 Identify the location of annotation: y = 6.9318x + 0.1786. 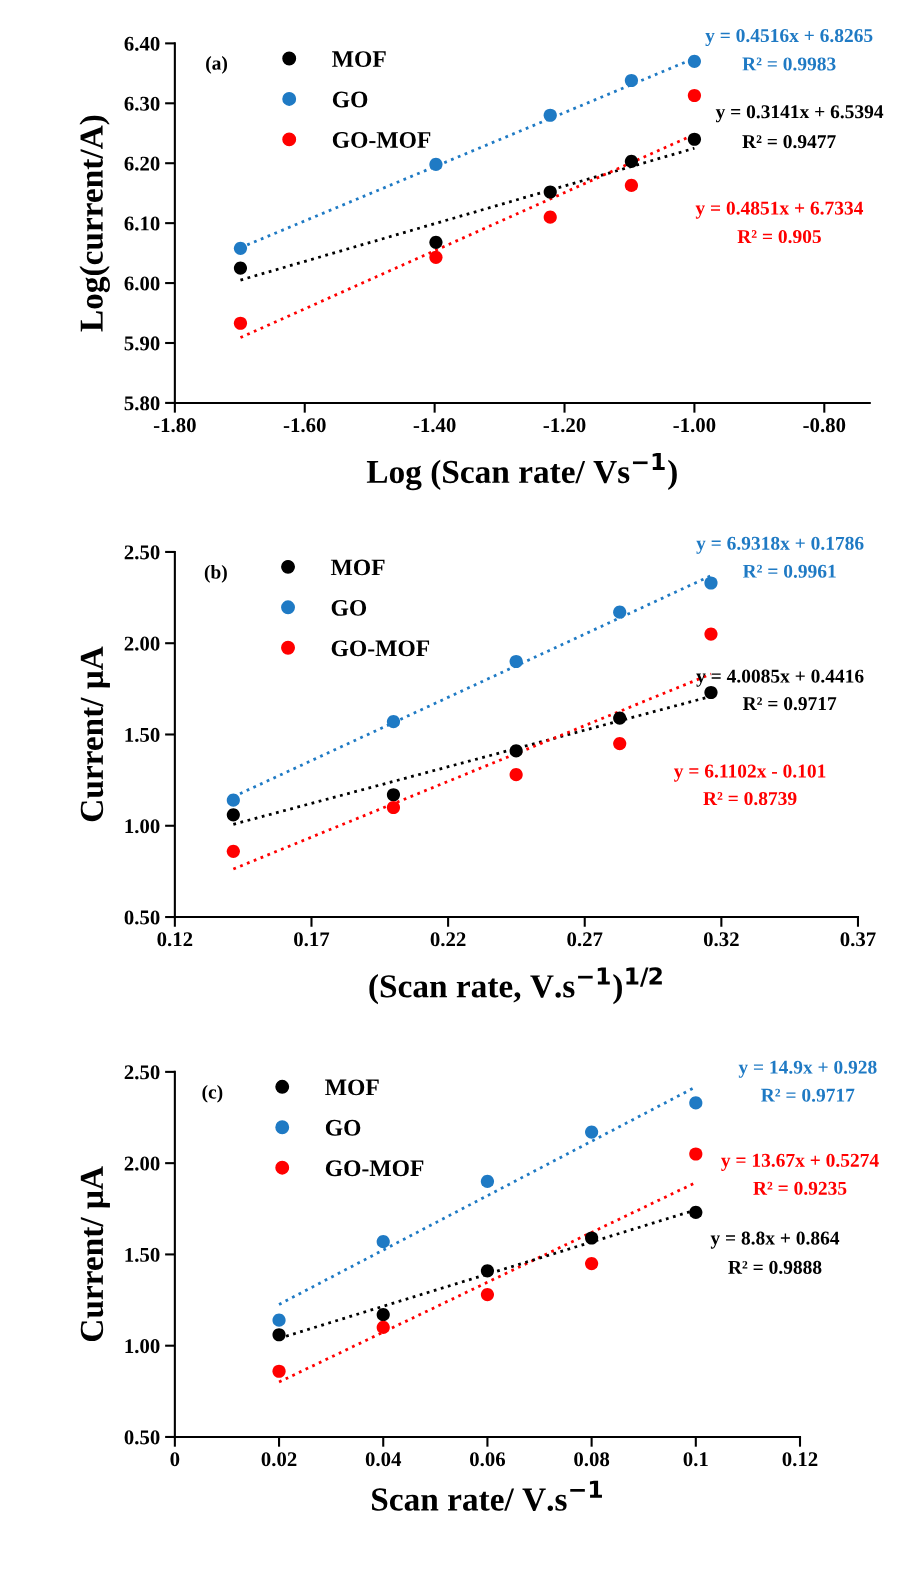
(780, 545).